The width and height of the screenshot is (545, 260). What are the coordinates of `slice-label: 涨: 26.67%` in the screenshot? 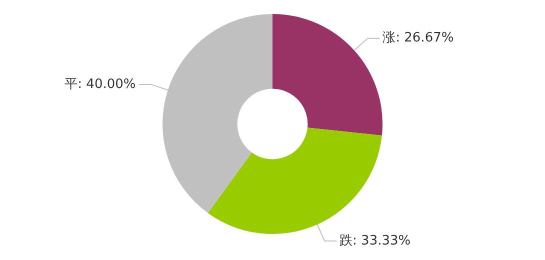 It's located at (418, 38).